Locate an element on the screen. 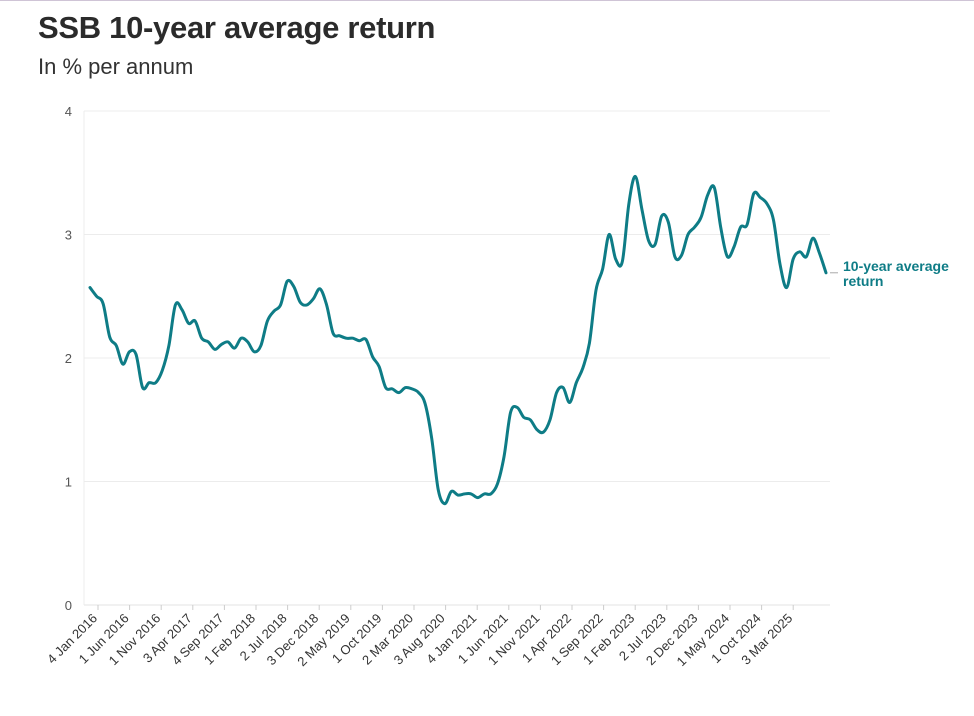 This screenshot has width=974, height=716. top-border is located at coordinates (487, 2).